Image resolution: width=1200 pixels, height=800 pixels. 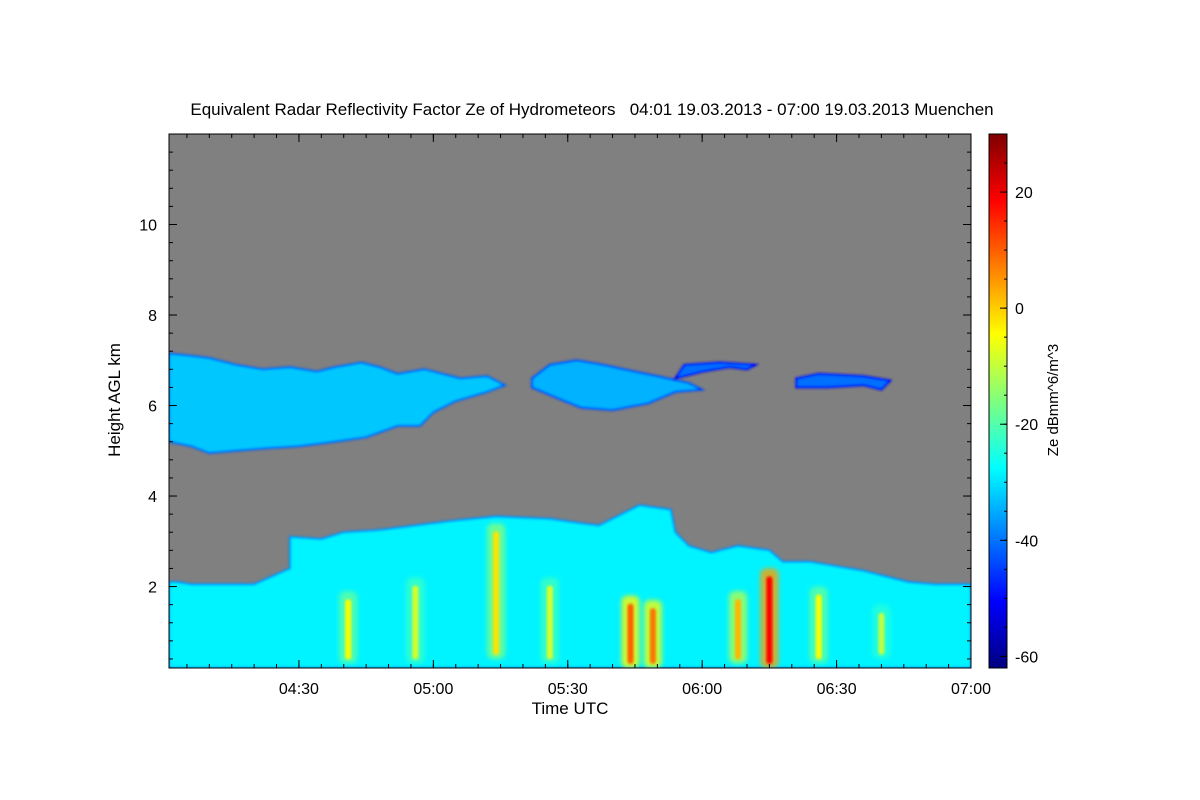 I want to click on x-tick-label: 04:30, so click(x=299, y=689).